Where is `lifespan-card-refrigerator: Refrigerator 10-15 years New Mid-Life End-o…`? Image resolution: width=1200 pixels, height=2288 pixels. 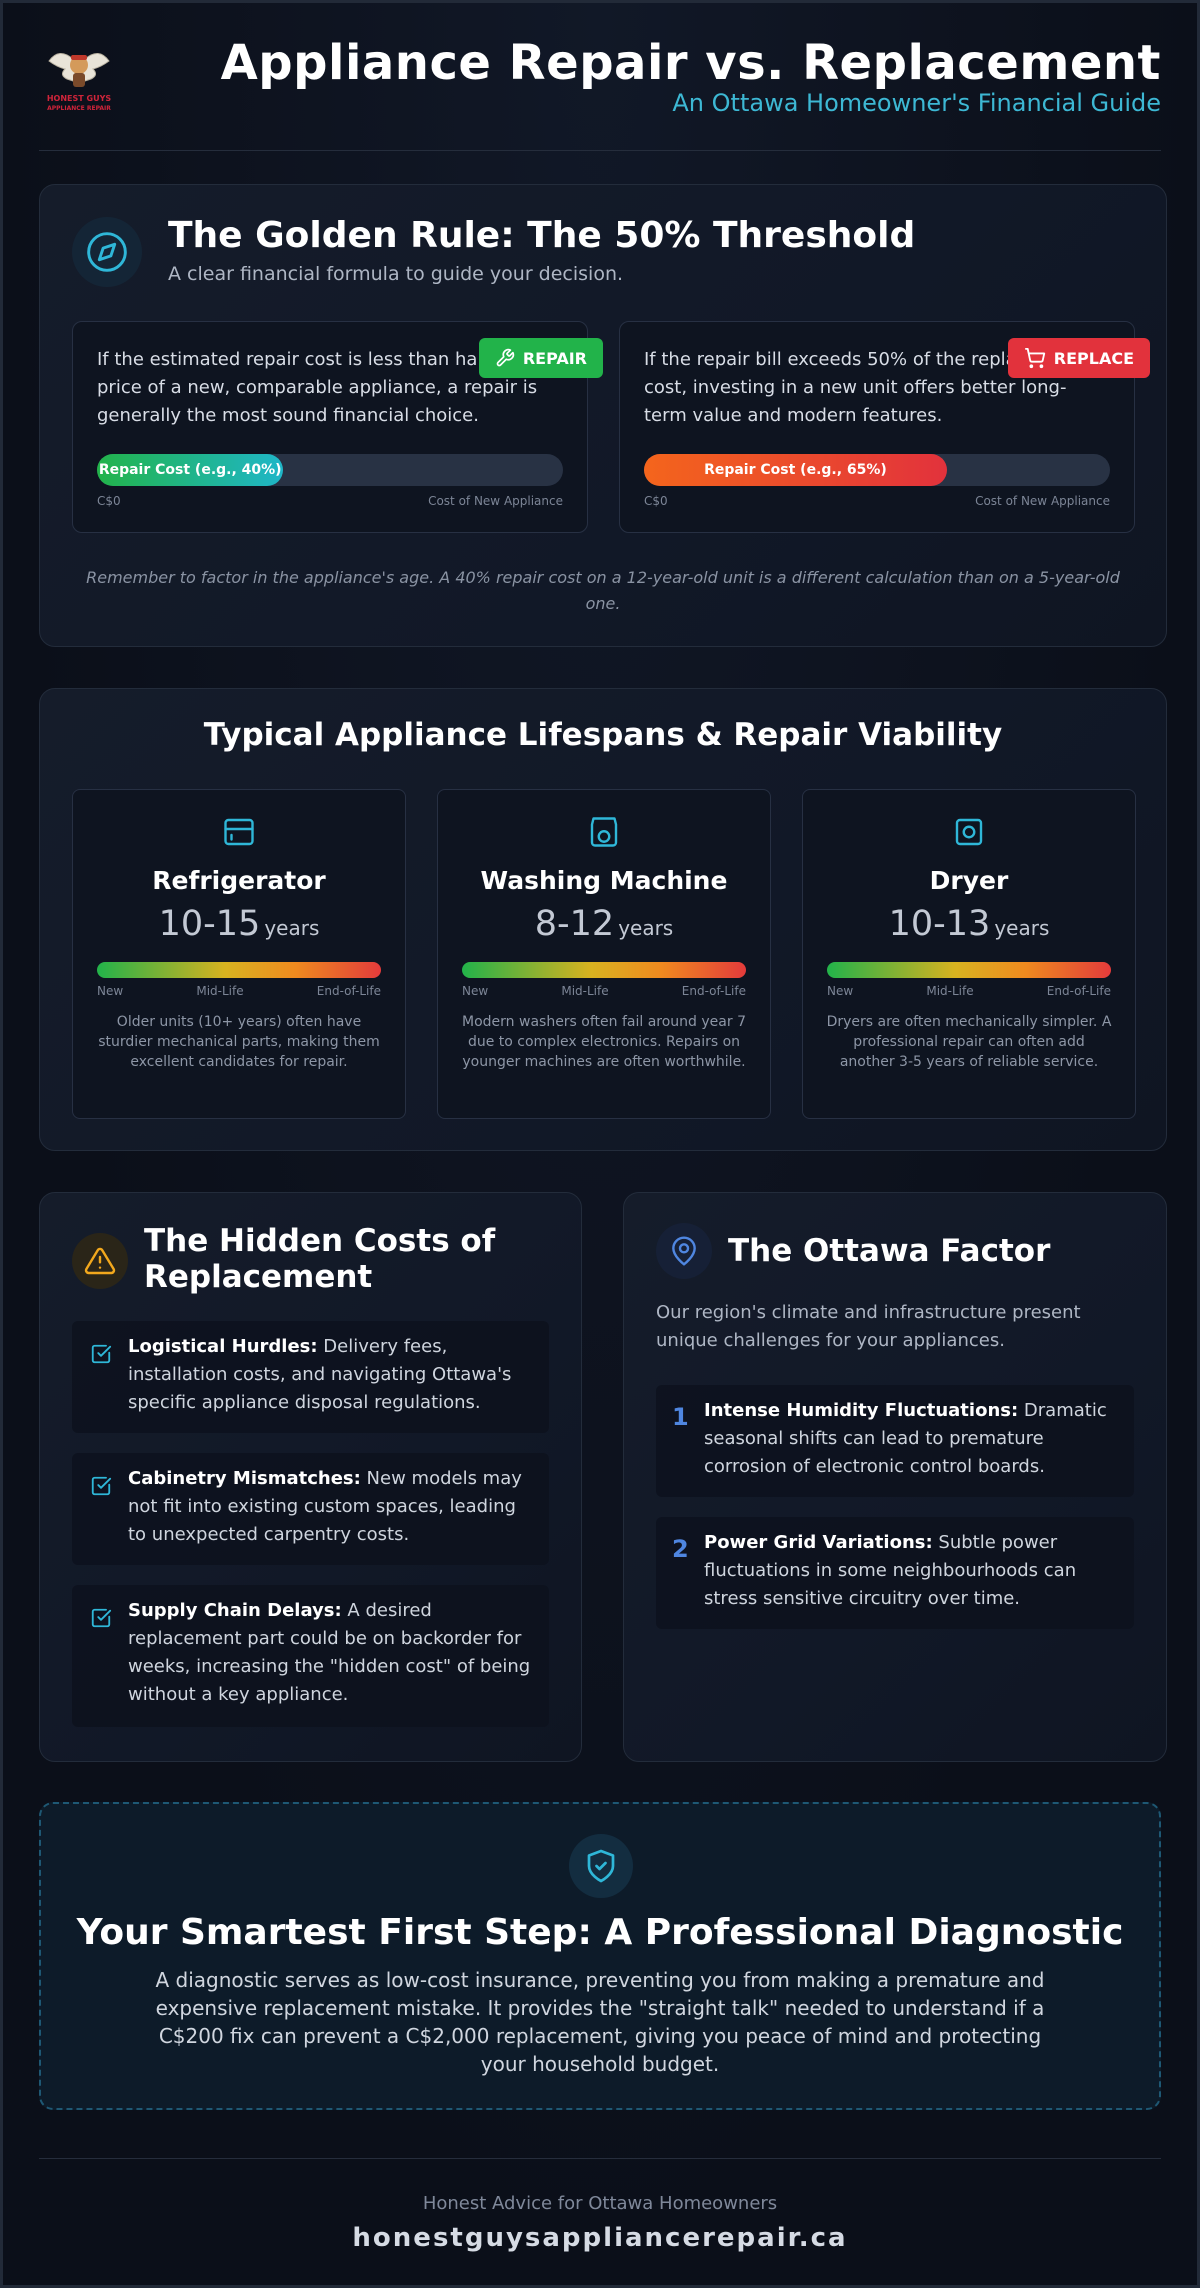 lifespan-card-refrigerator: Refrigerator 10-15 years New Mid-Life End-o… is located at coordinates (239, 954).